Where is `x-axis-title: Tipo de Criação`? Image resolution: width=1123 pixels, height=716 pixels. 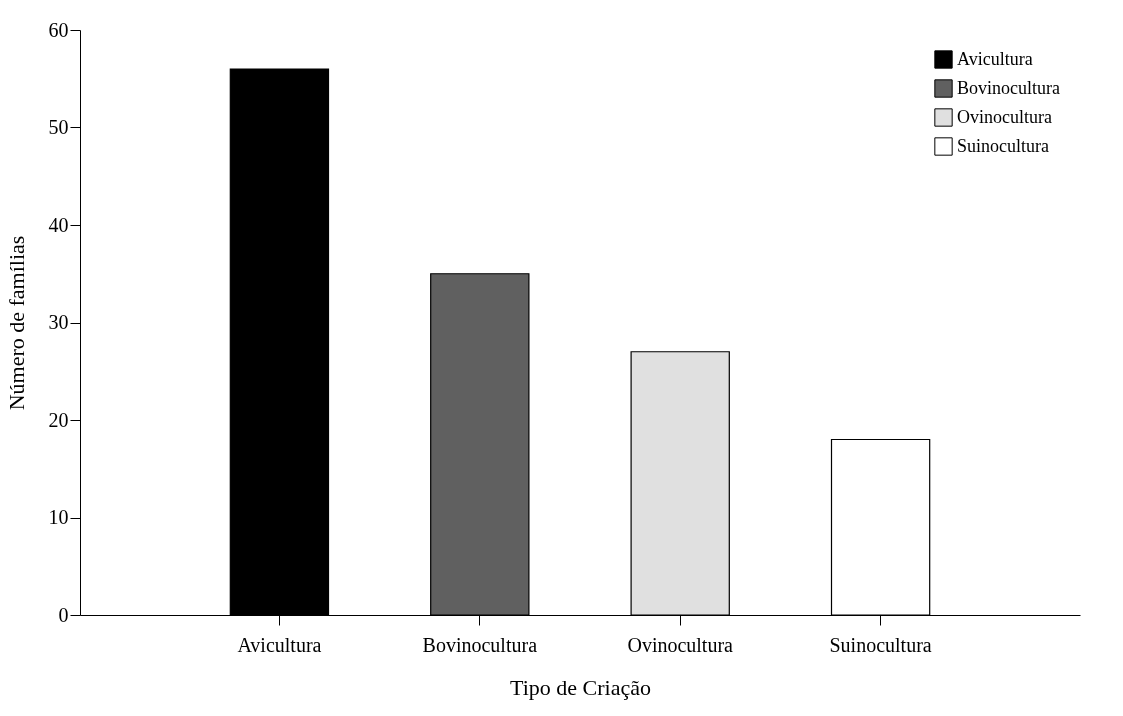 x-axis-title: Tipo de Criação is located at coordinates (580, 687).